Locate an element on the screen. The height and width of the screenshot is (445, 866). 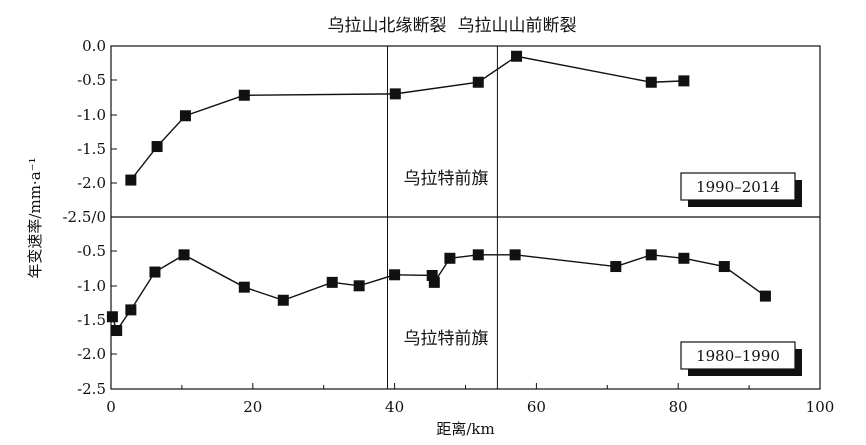
fault-label-1: 乌拉山北缘断裂 is located at coordinates (387, 26).